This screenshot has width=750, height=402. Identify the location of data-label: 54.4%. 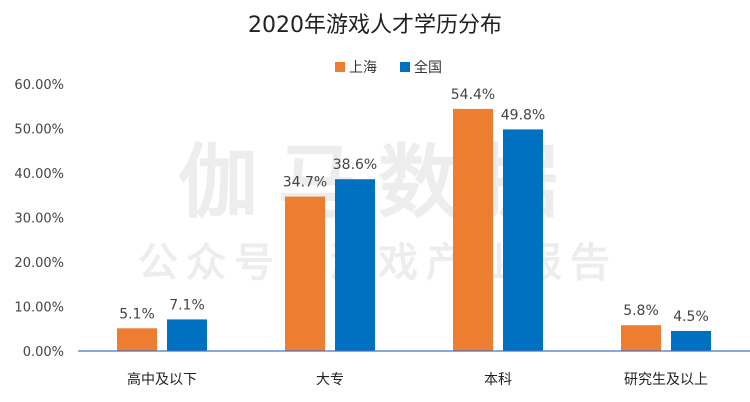
(473, 95).